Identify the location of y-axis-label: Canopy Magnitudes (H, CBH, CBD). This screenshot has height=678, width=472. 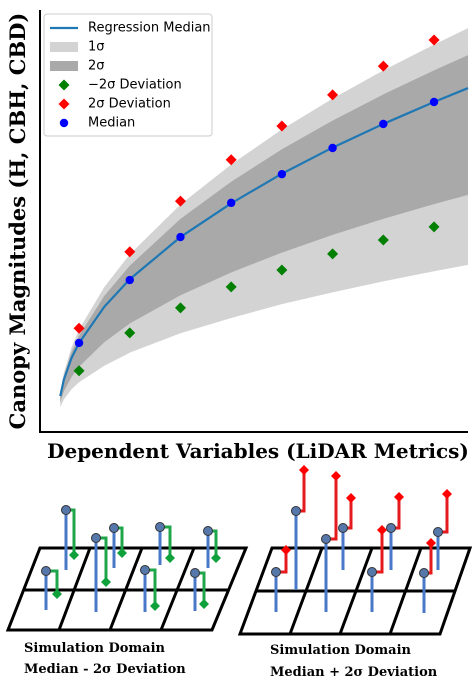
(17, 221).